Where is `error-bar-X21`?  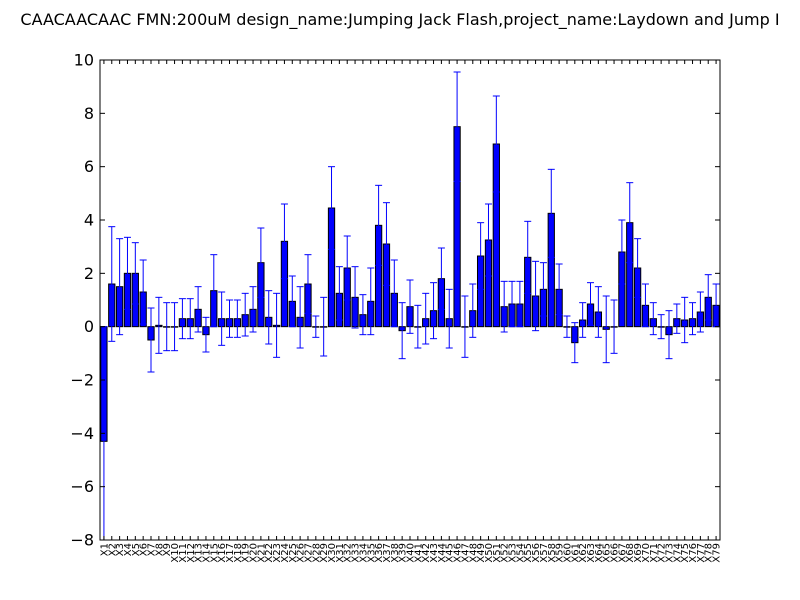 error-bar-X21 is located at coordinates (261, 262).